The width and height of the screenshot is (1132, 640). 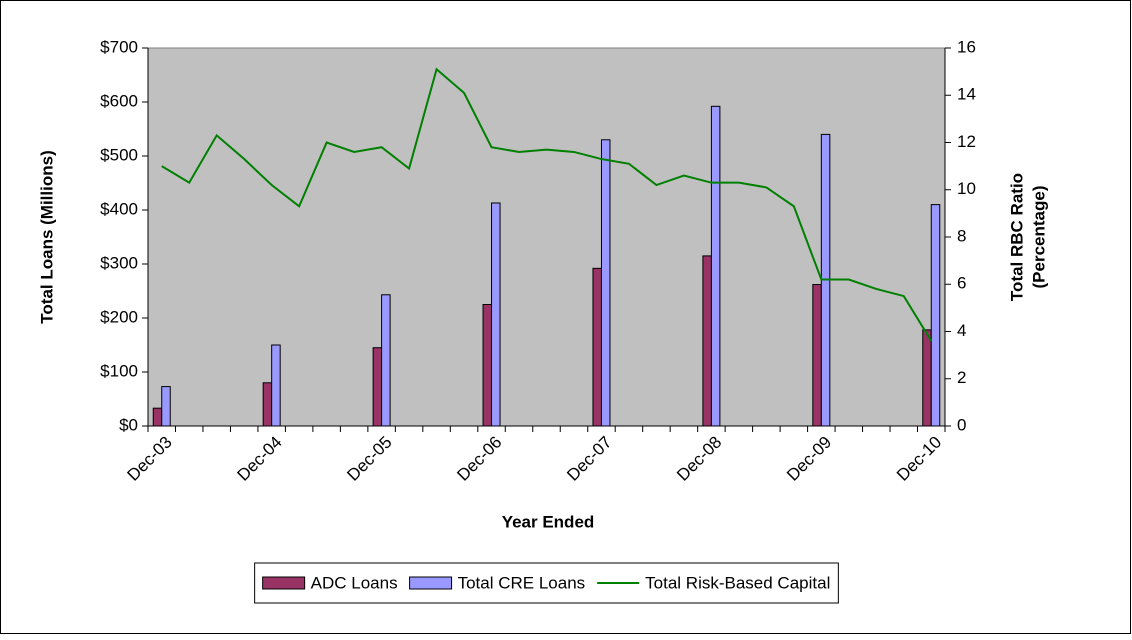 I want to click on legend-label: ADC Loans, so click(x=354, y=582).